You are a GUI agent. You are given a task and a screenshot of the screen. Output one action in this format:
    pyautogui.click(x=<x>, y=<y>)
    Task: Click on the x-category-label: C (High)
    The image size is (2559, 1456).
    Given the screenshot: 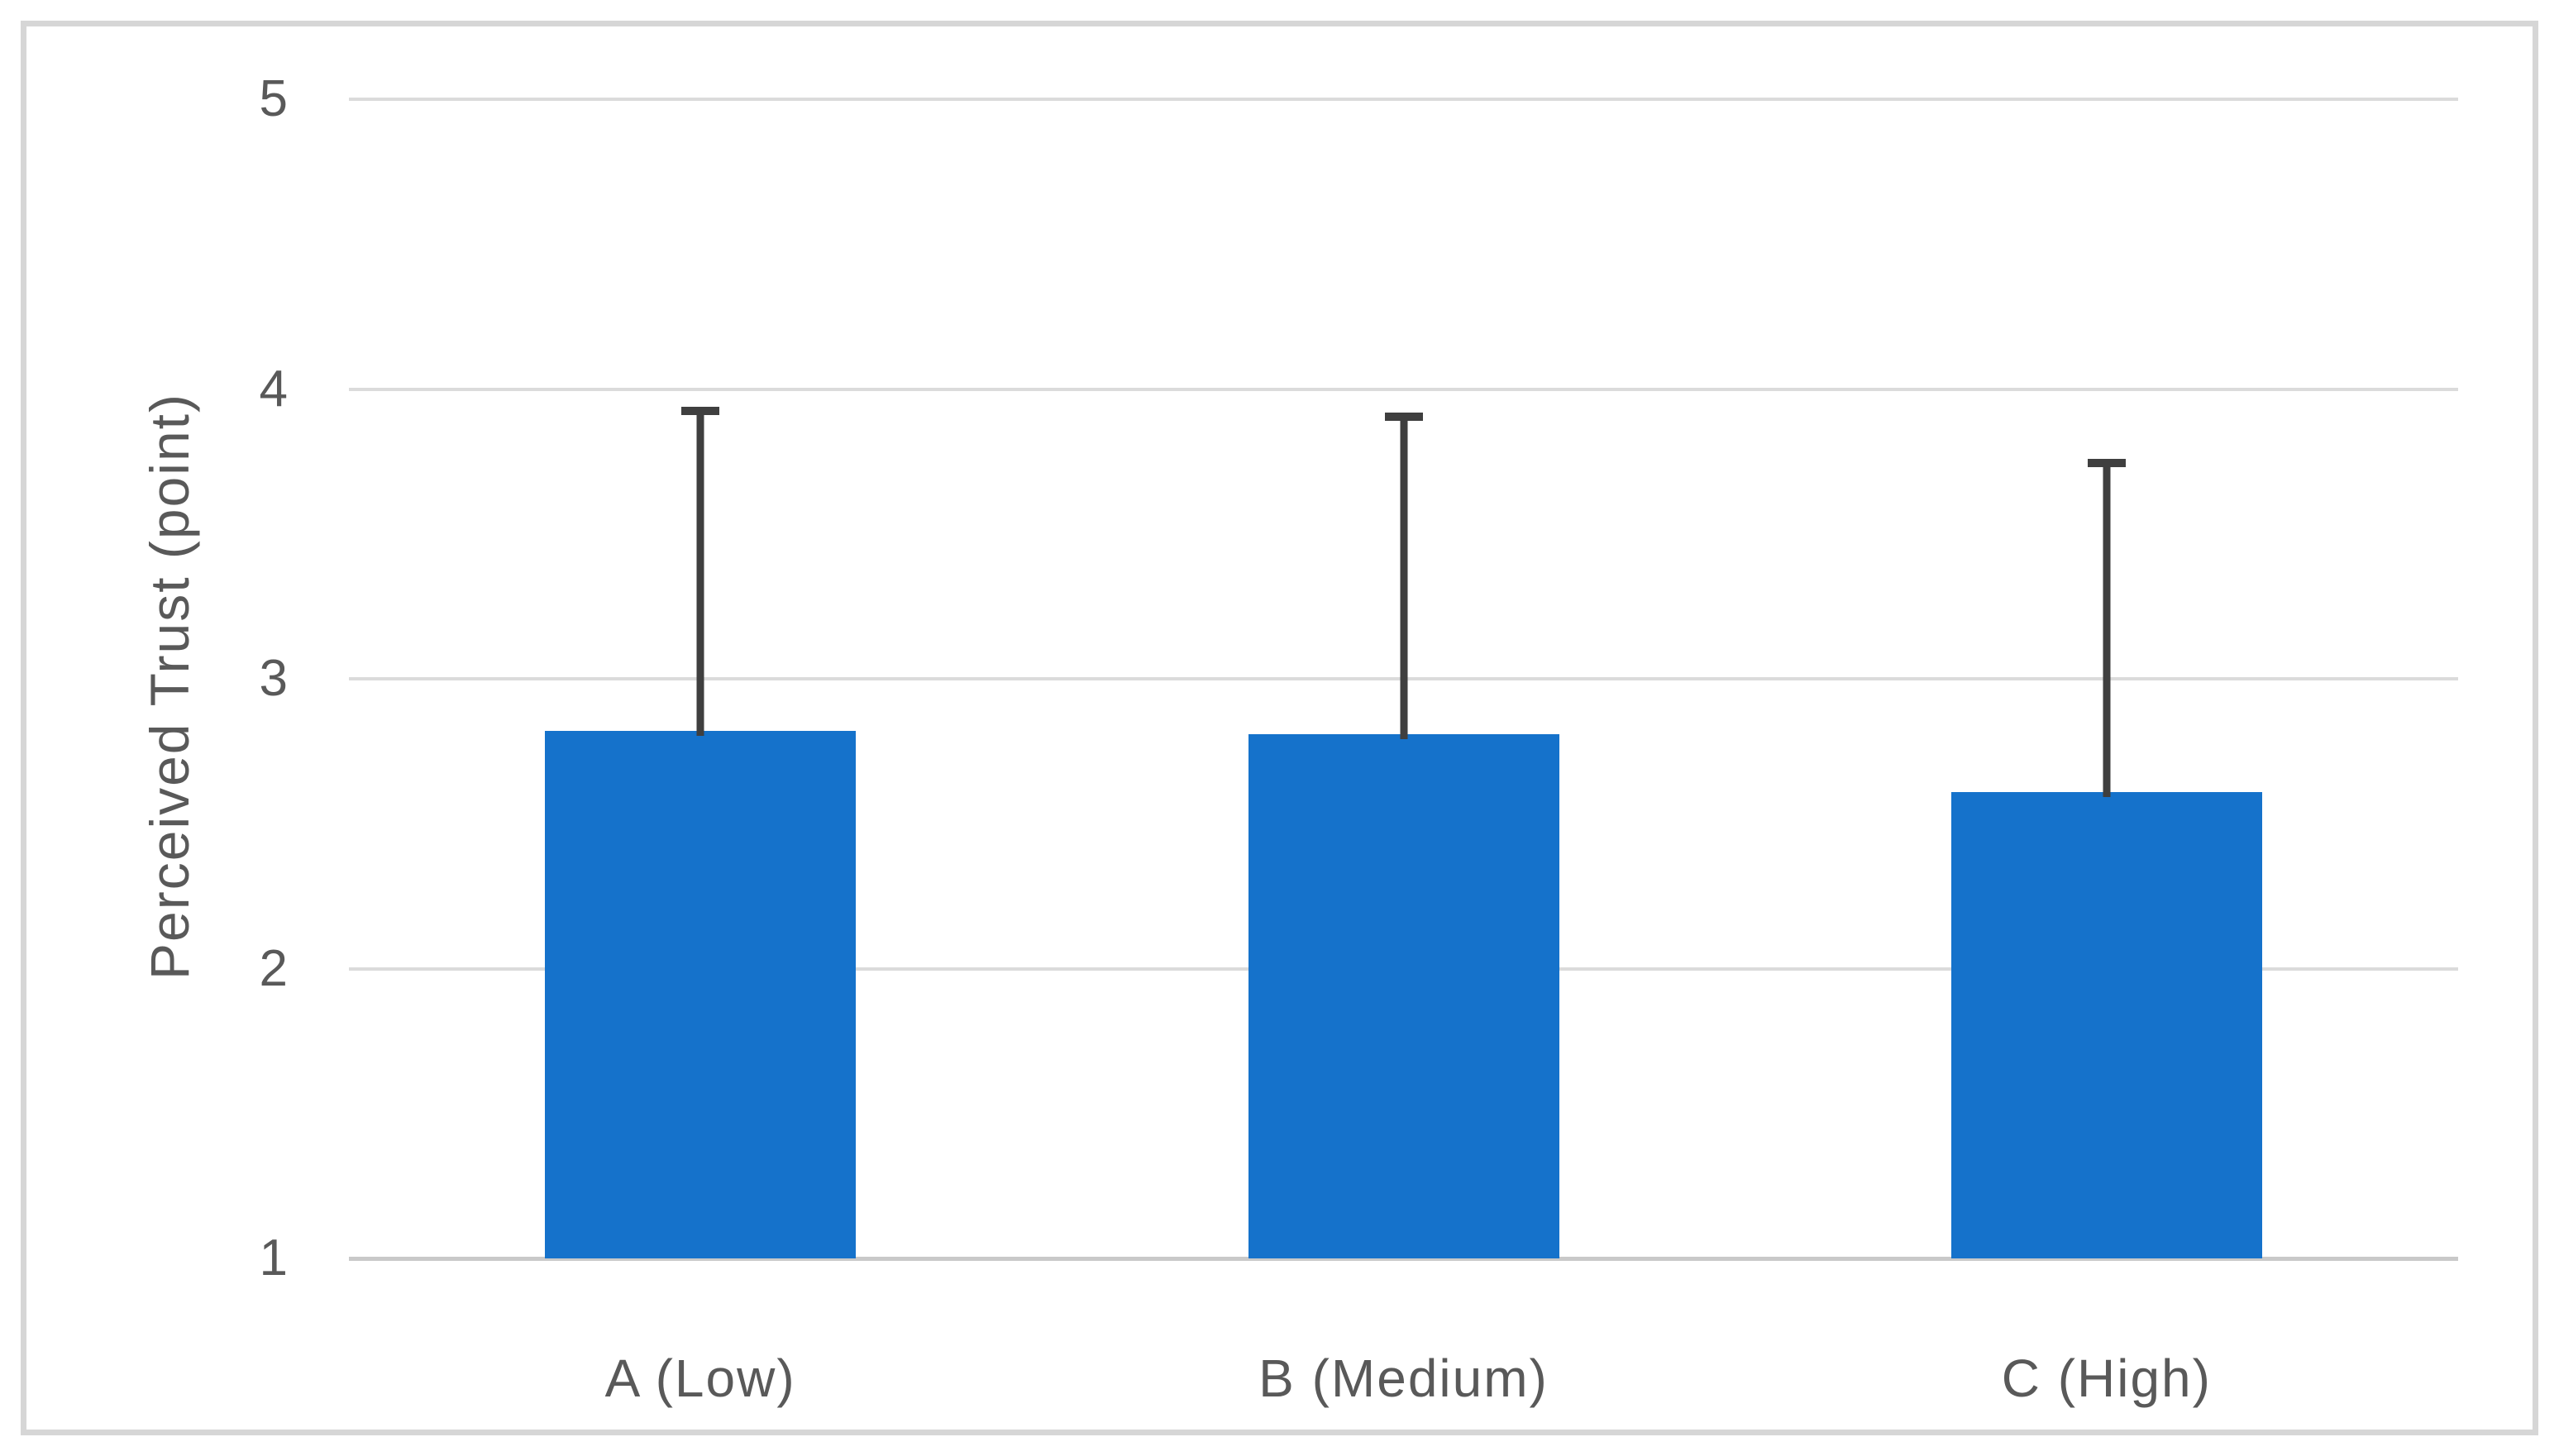 What is the action you would take?
    pyautogui.click(x=2106, y=1378)
    